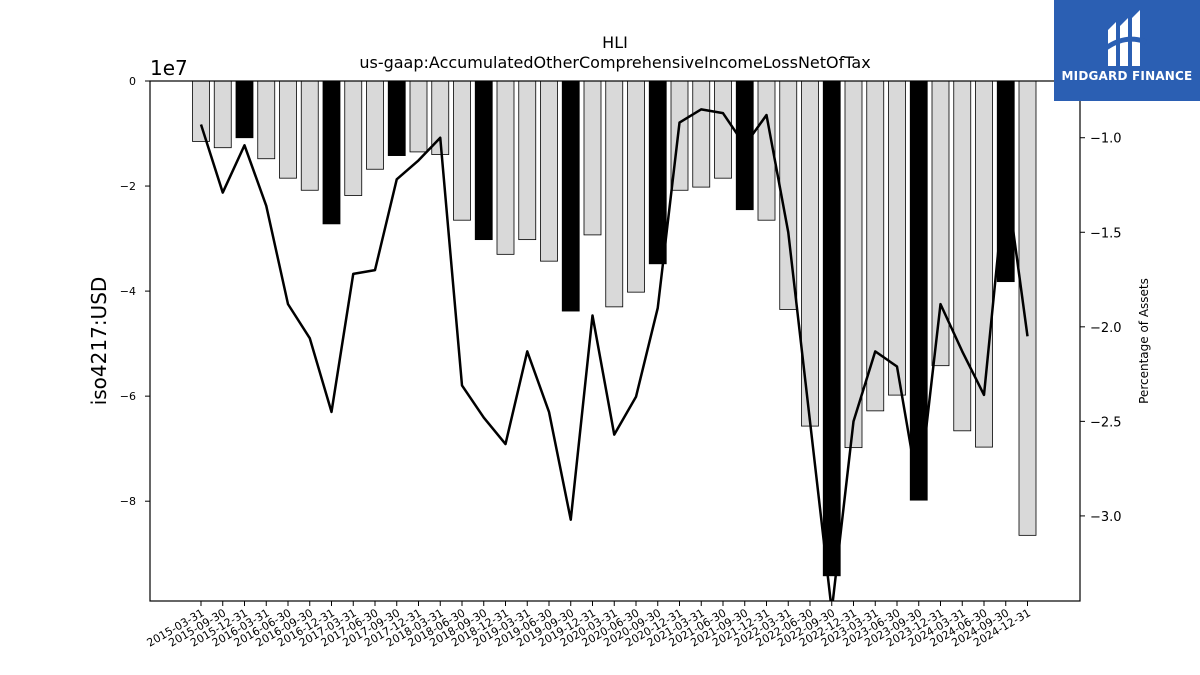 The image size is (1200, 675). I want to click on y-tick-label: −4, so click(128, 291).